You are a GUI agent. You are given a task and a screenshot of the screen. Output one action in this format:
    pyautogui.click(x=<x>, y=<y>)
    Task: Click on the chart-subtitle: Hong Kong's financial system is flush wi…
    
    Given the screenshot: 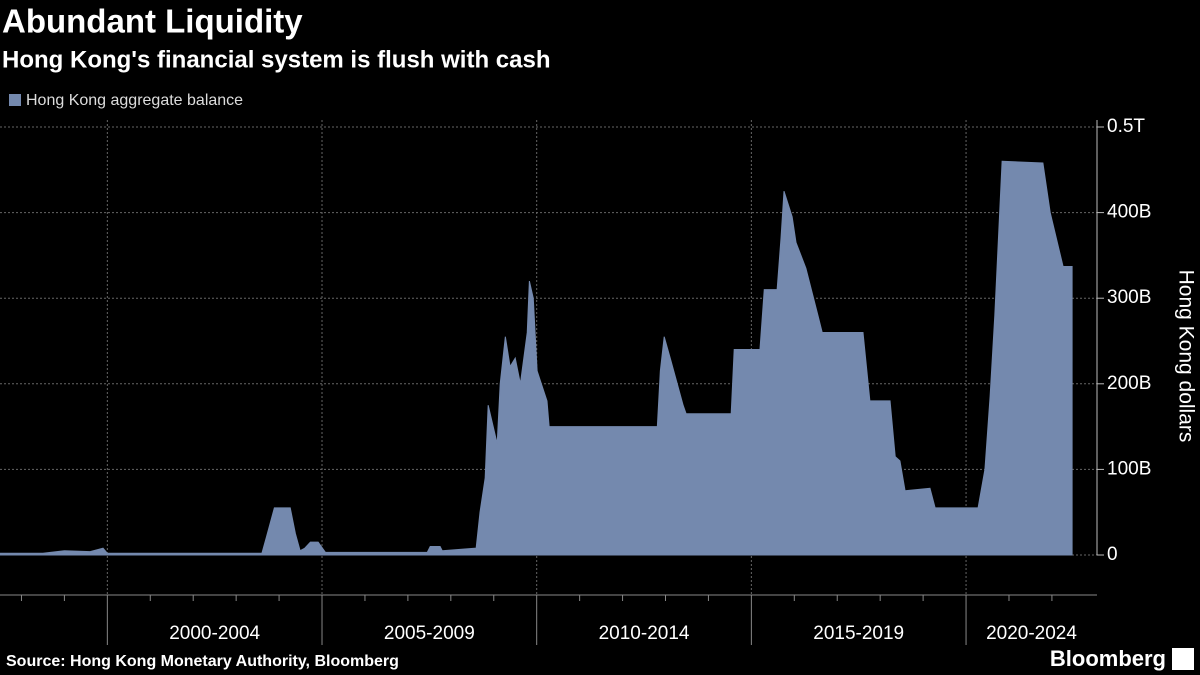 What is the action you would take?
    pyautogui.click(x=276, y=59)
    